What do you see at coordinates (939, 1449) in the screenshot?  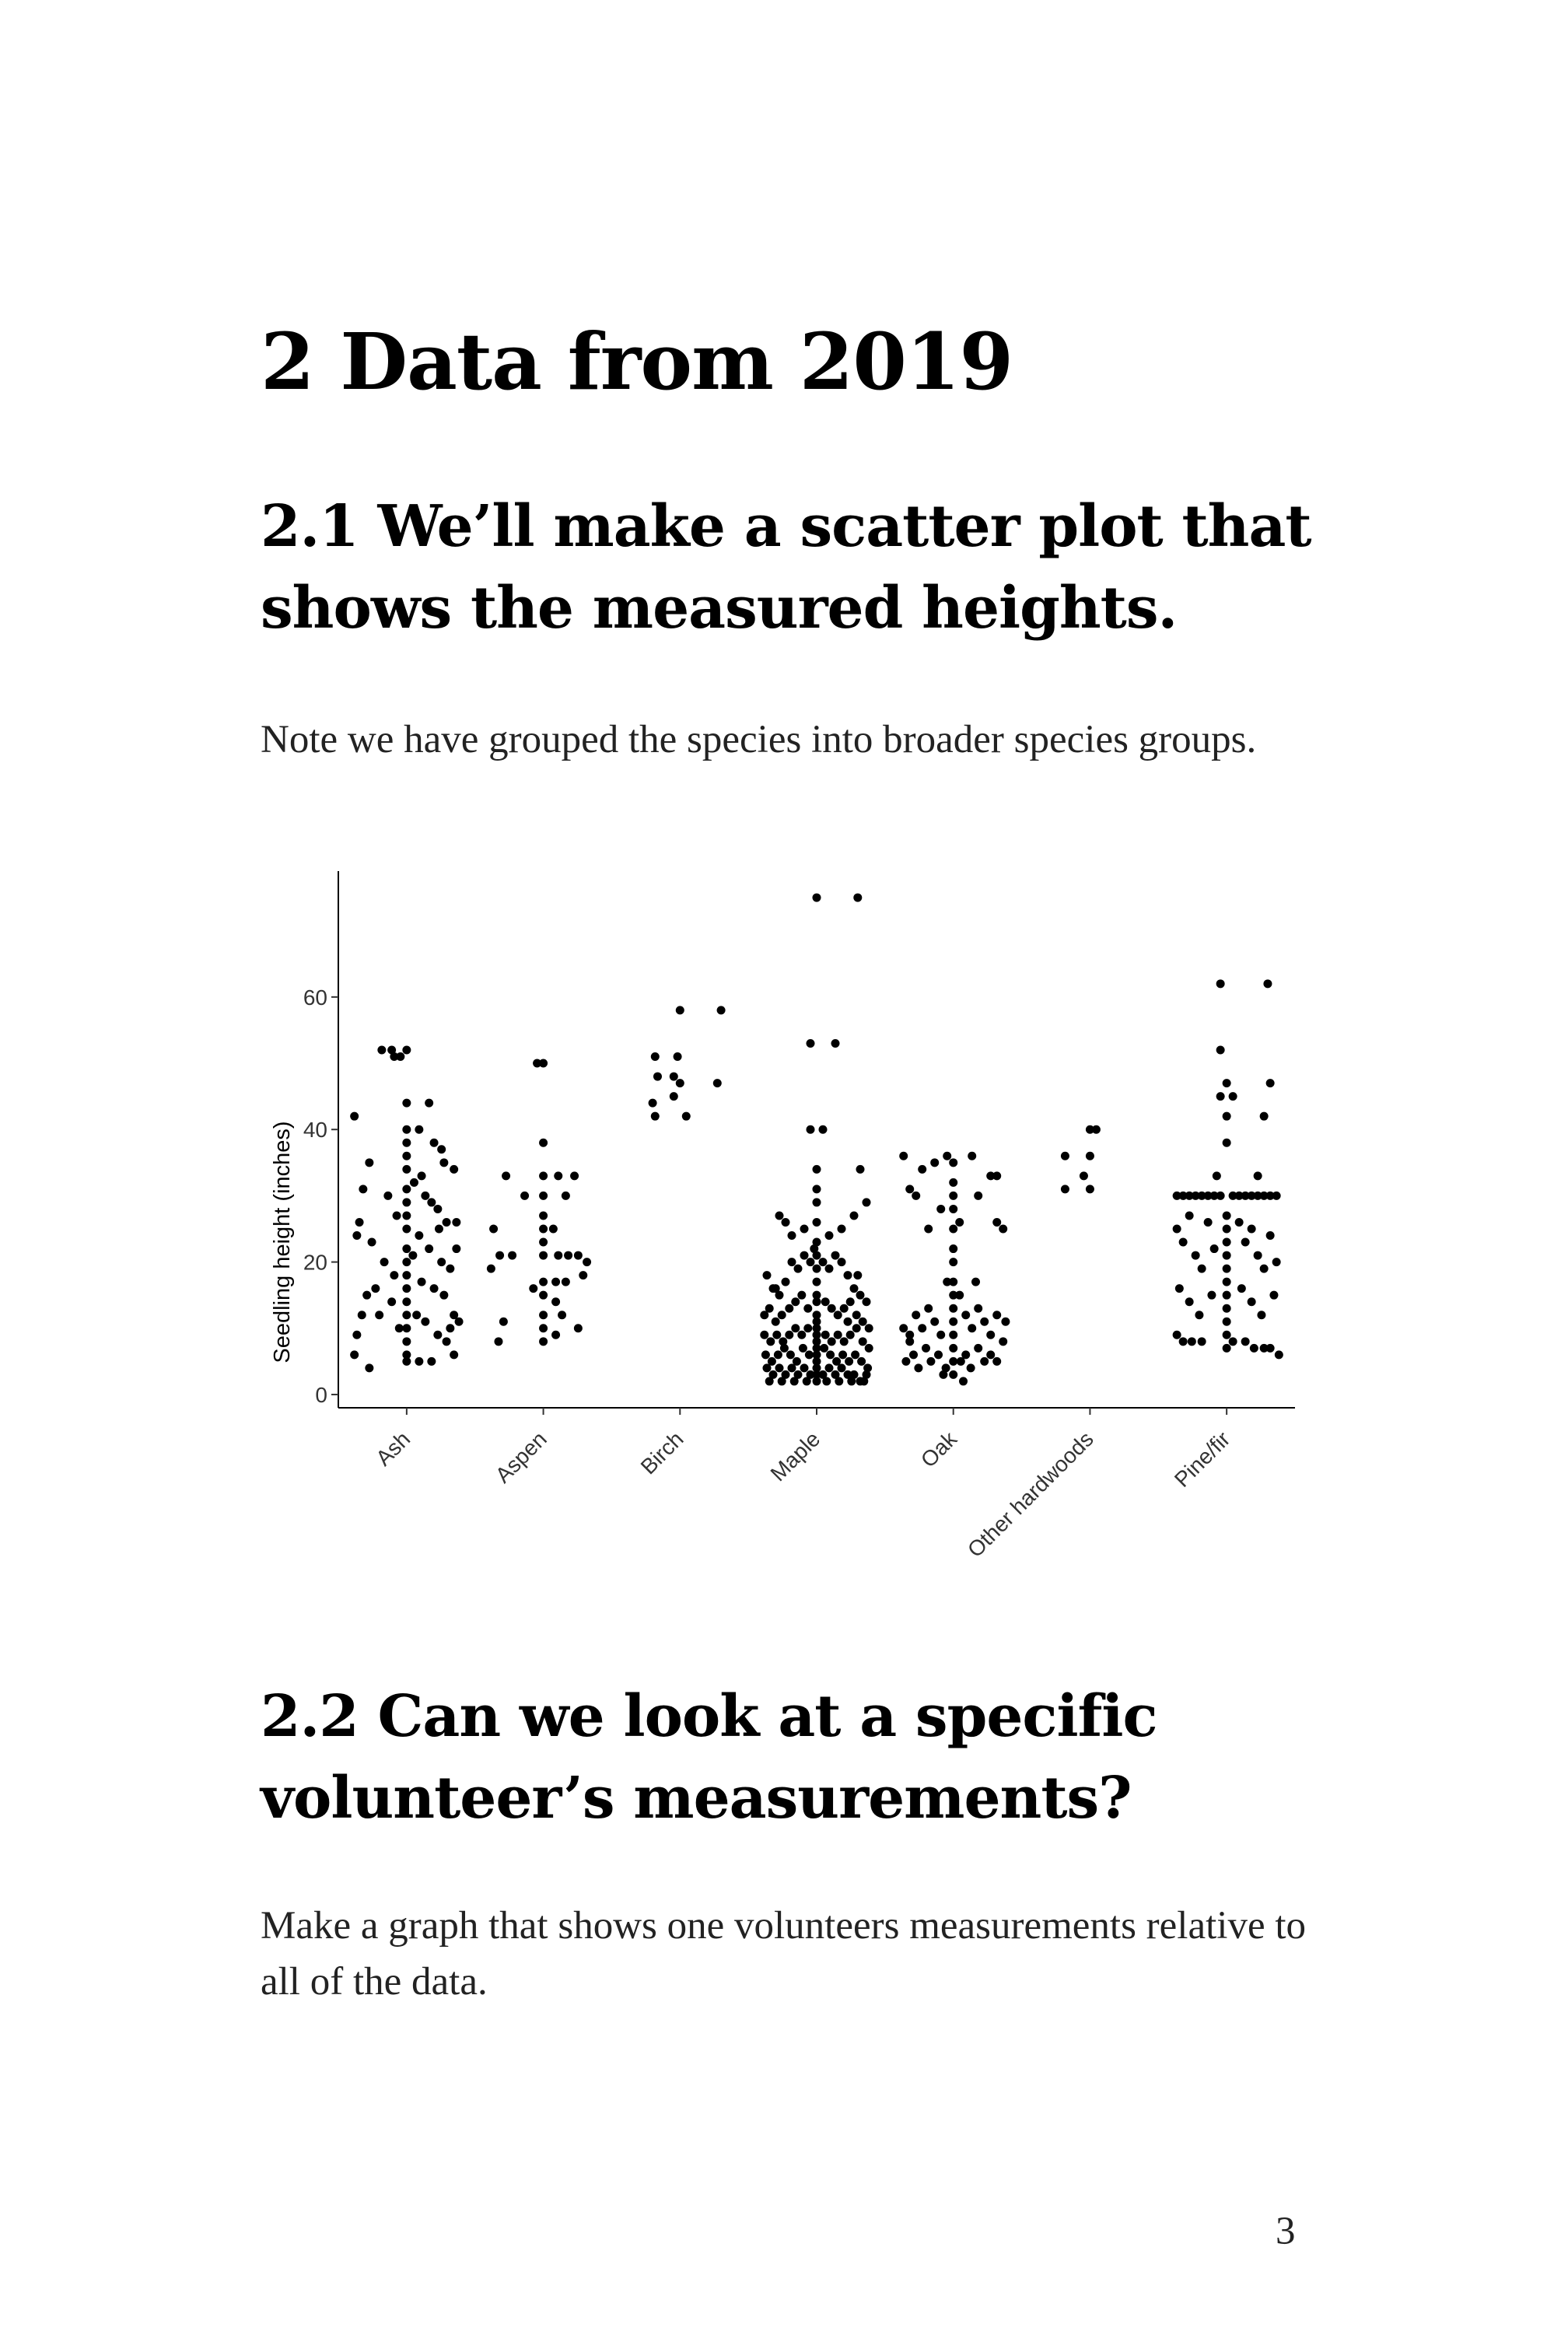 I see `x-tick-label: Oak` at bounding box center [939, 1449].